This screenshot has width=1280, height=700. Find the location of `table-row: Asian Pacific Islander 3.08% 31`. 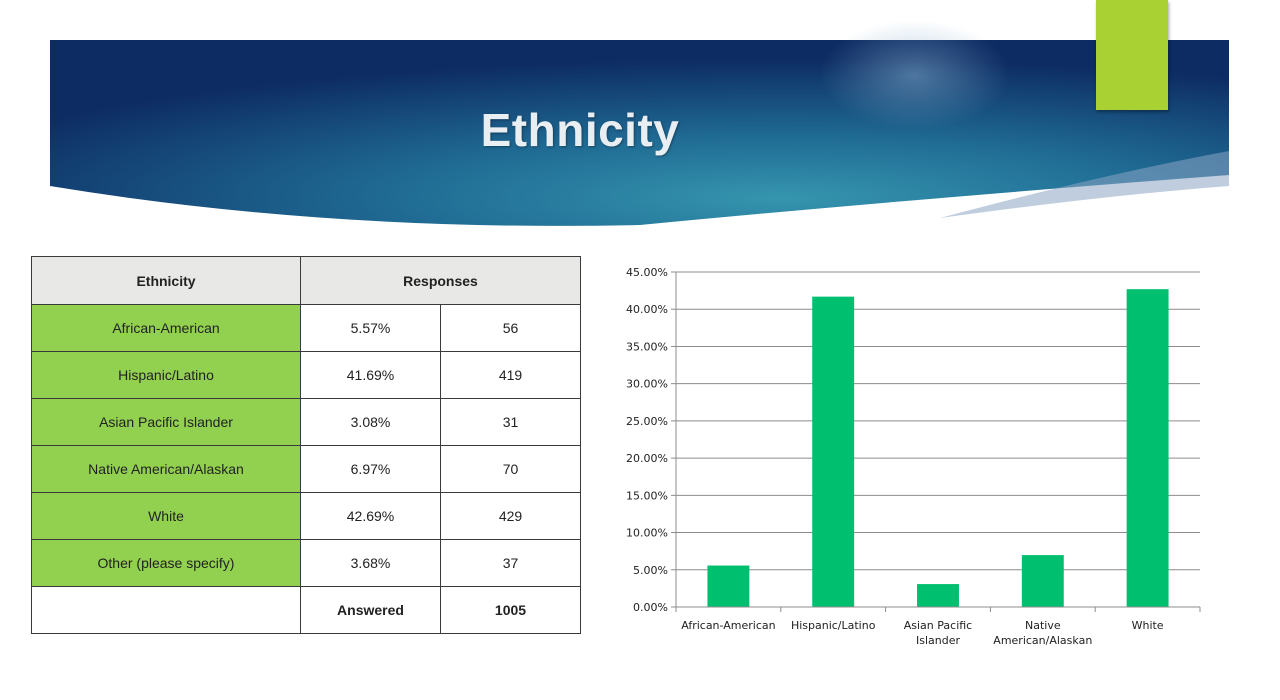

table-row: Asian Pacific Islander 3.08% 31 is located at coordinates (306, 422).